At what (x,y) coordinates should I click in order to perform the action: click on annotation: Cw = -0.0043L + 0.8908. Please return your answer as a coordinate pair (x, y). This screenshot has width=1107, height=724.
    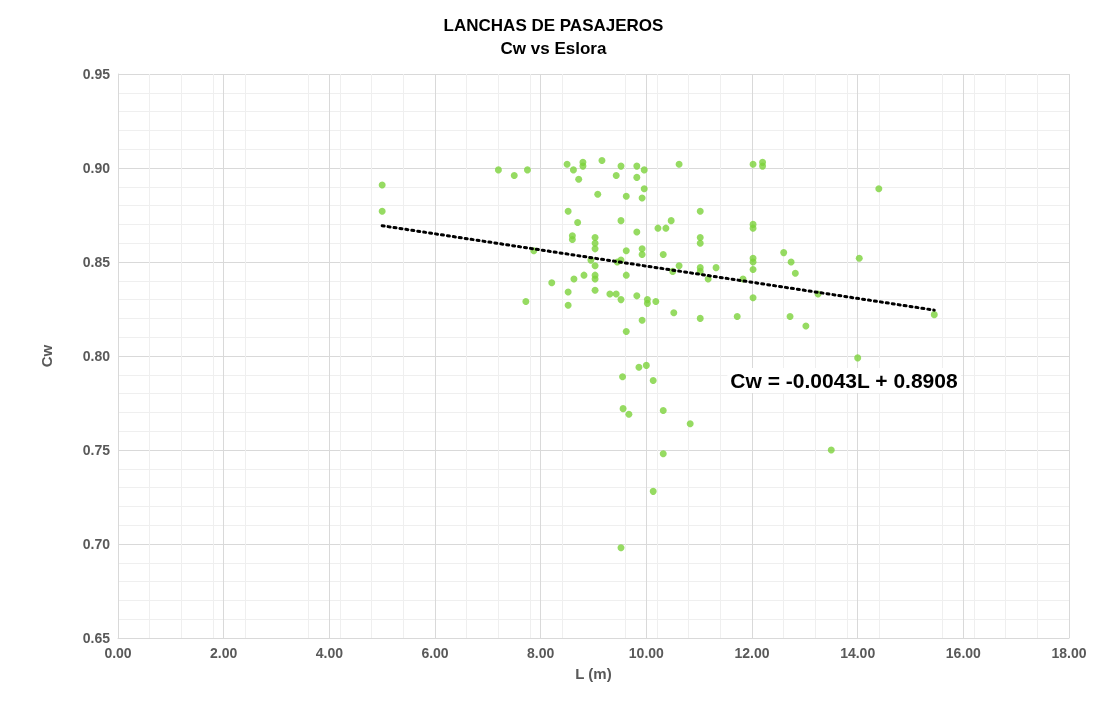
    Looking at the image, I should click on (844, 380).